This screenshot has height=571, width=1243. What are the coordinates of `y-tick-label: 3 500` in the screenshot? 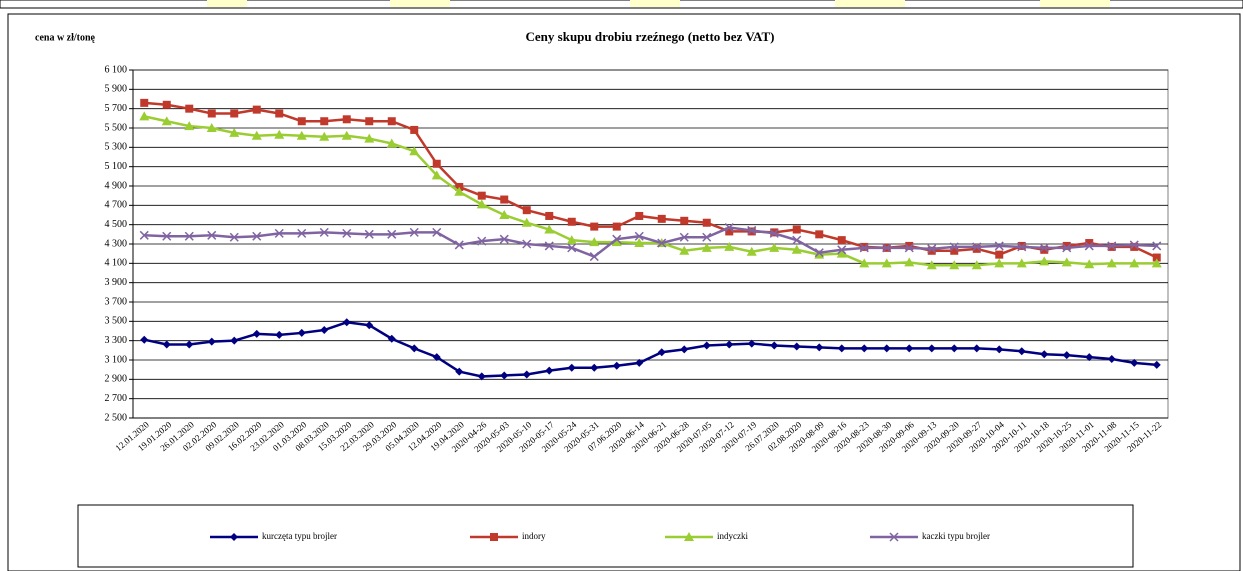 It's located at (116, 321).